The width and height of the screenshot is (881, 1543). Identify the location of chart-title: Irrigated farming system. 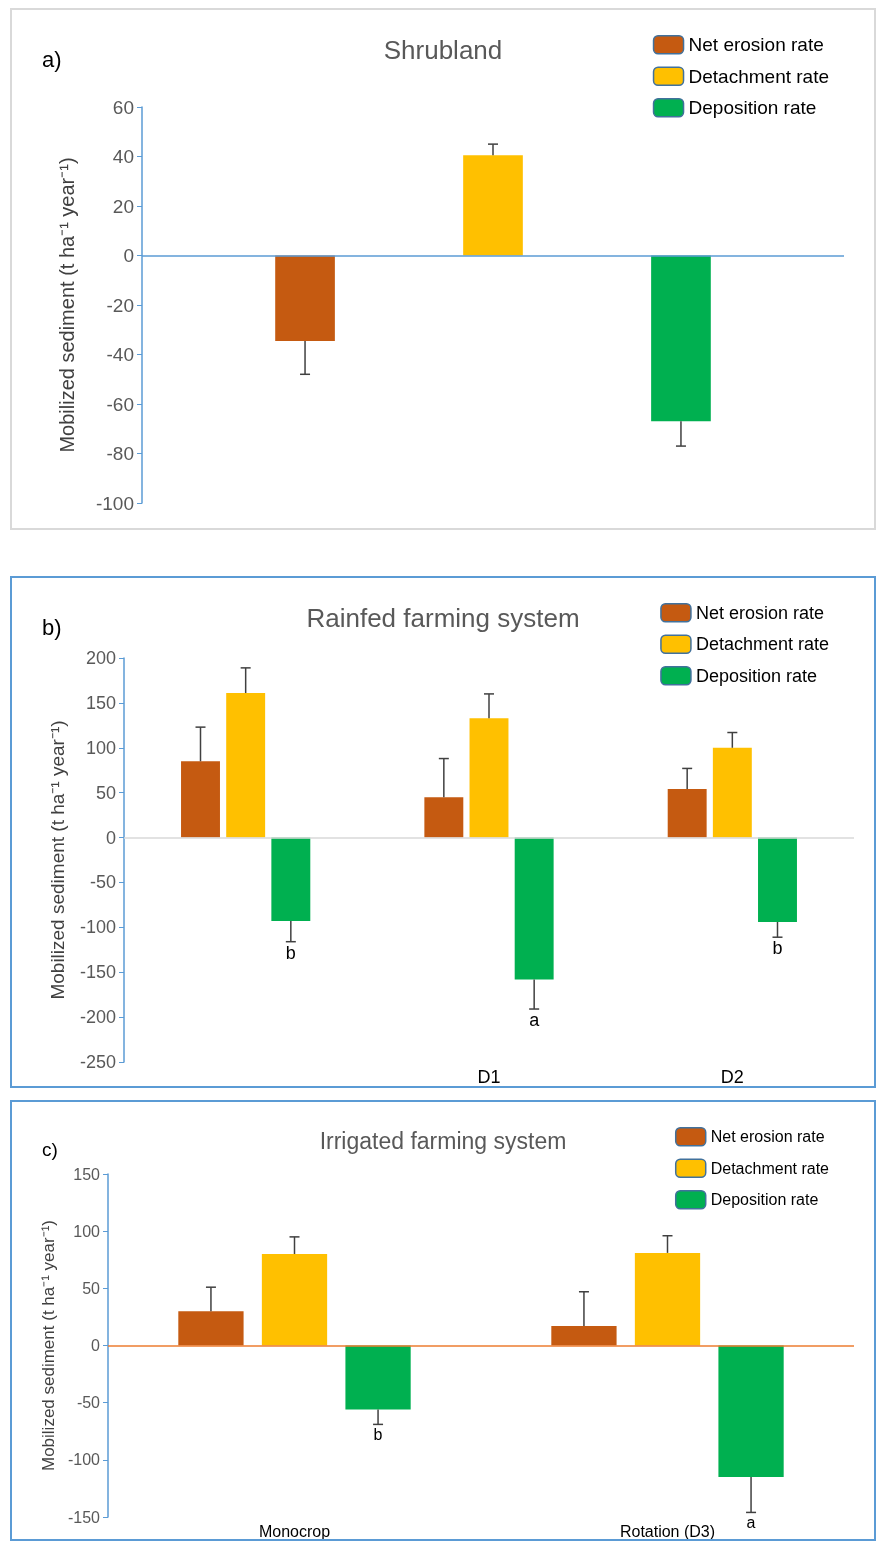
(443, 1140).